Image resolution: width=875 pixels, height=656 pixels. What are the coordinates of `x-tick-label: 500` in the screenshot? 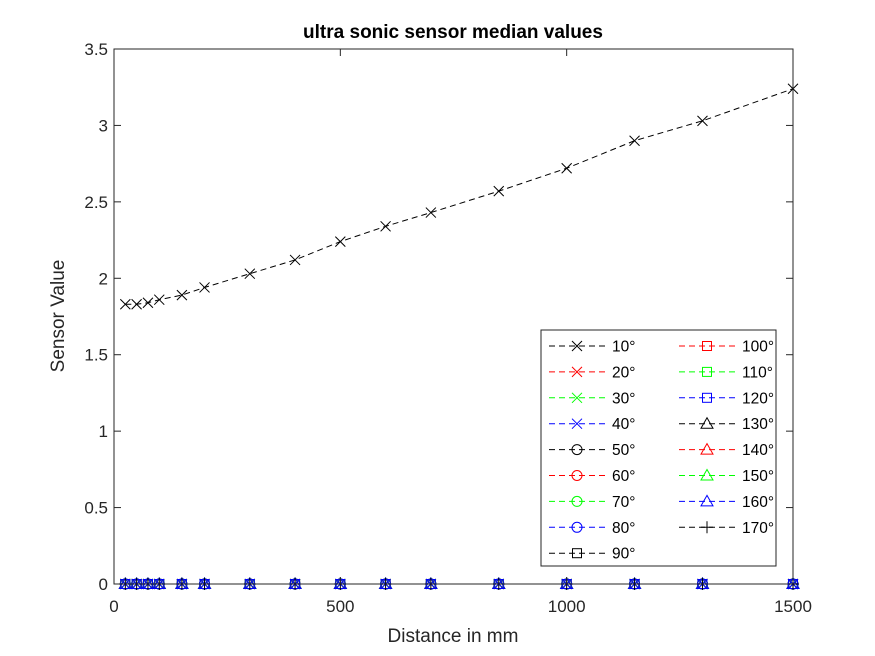 It's located at (340, 606).